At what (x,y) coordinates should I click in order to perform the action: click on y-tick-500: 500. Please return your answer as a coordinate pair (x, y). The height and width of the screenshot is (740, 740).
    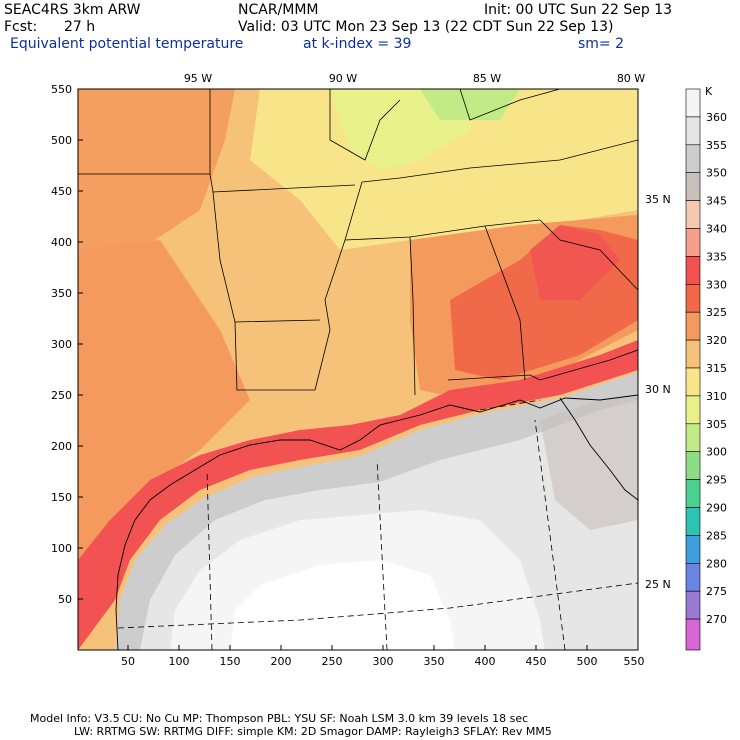
    Looking at the image, I should click on (61, 140).